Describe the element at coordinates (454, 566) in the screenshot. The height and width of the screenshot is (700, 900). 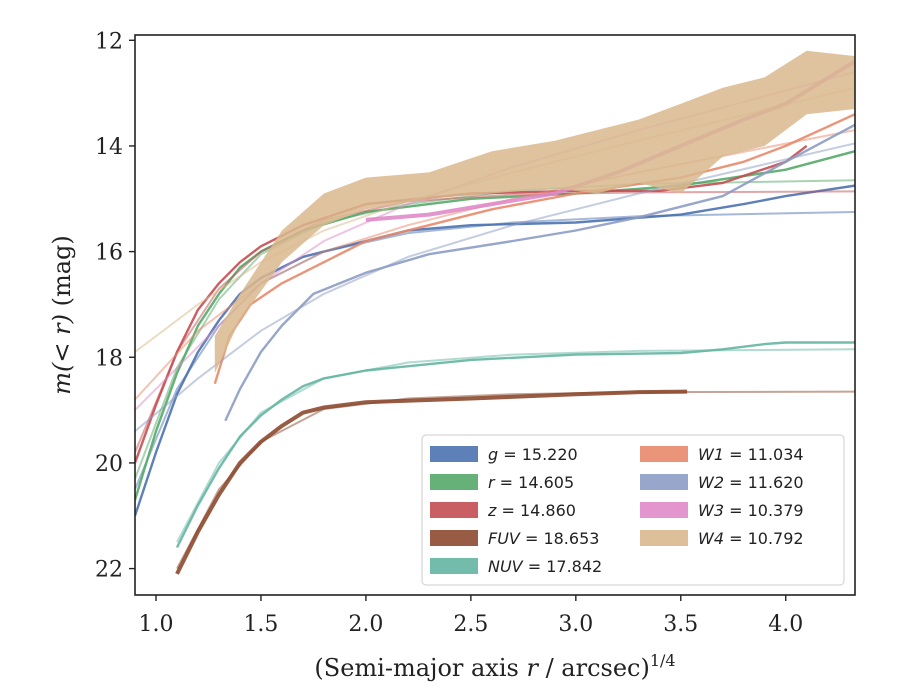
I see `legend-swatch-nuv` at that location.